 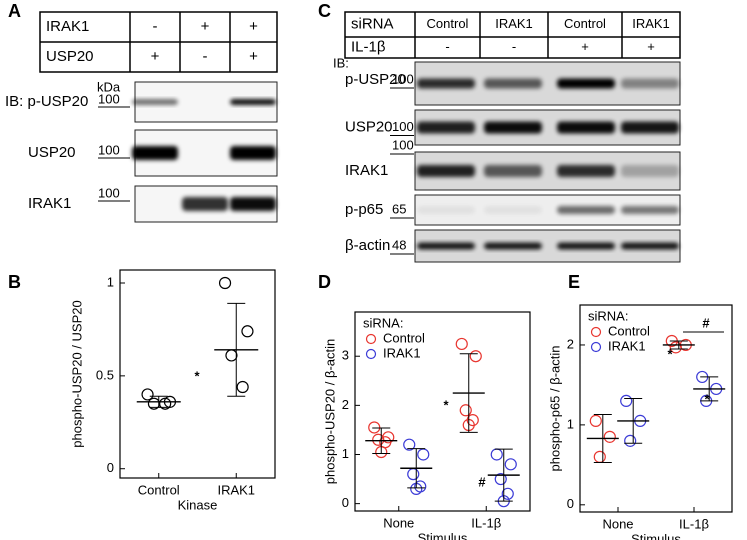 I want to click on panel-letter: A, so click(x=14, y=11).